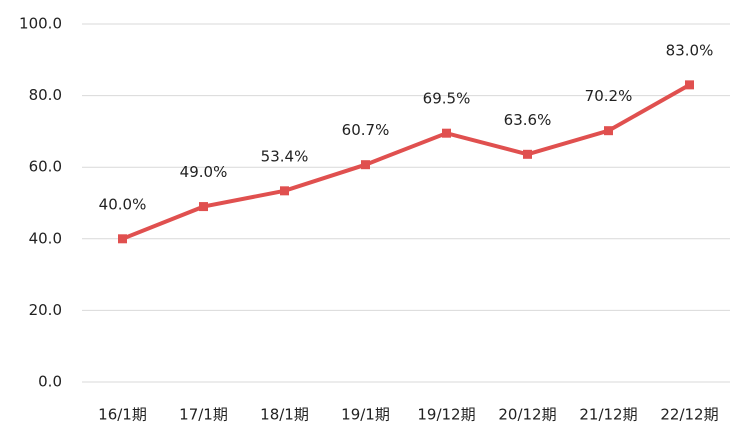 Image resolution: width=753 pixels, height=447 pixels. I want to click on data-label: 69.5%, so click(447, 99).